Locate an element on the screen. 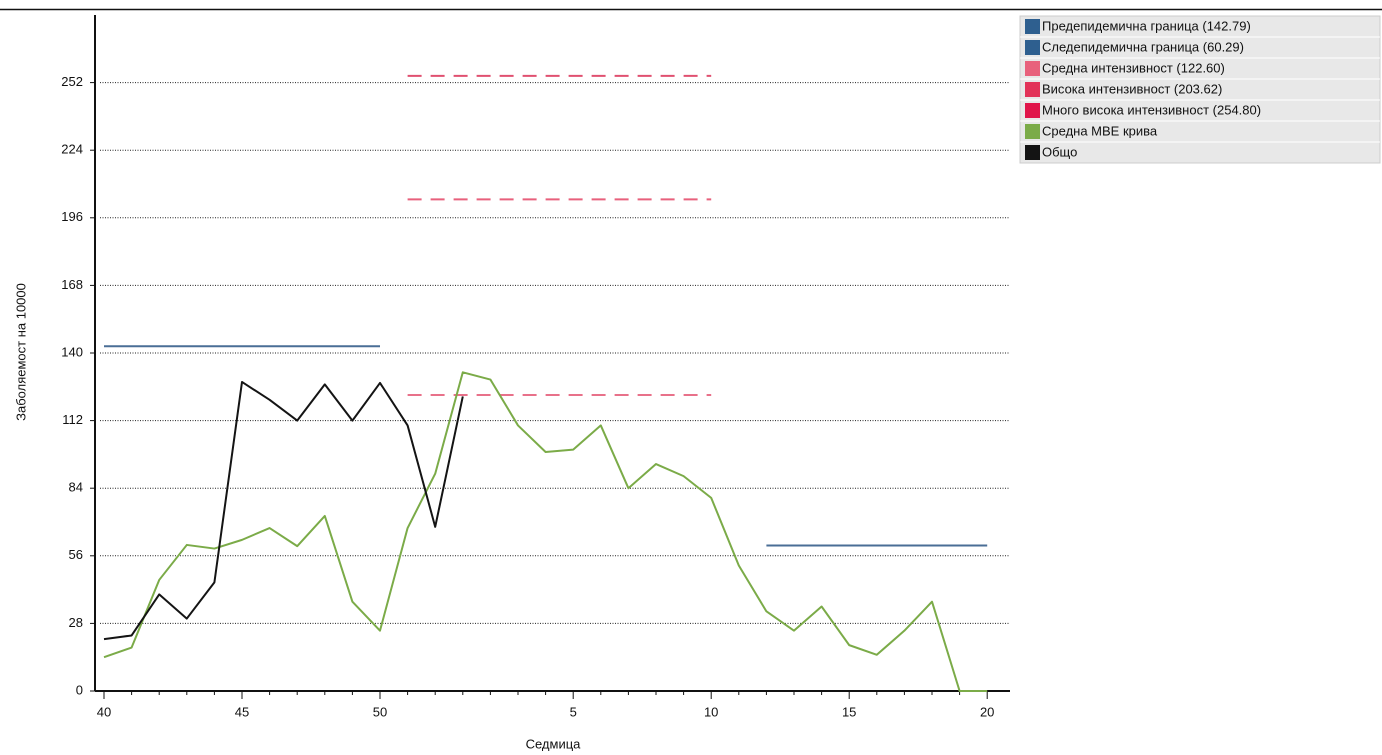 The height and width of the screenshot is (755, 1382). x-tick-label: 5 is located at coordinates (573, 711).